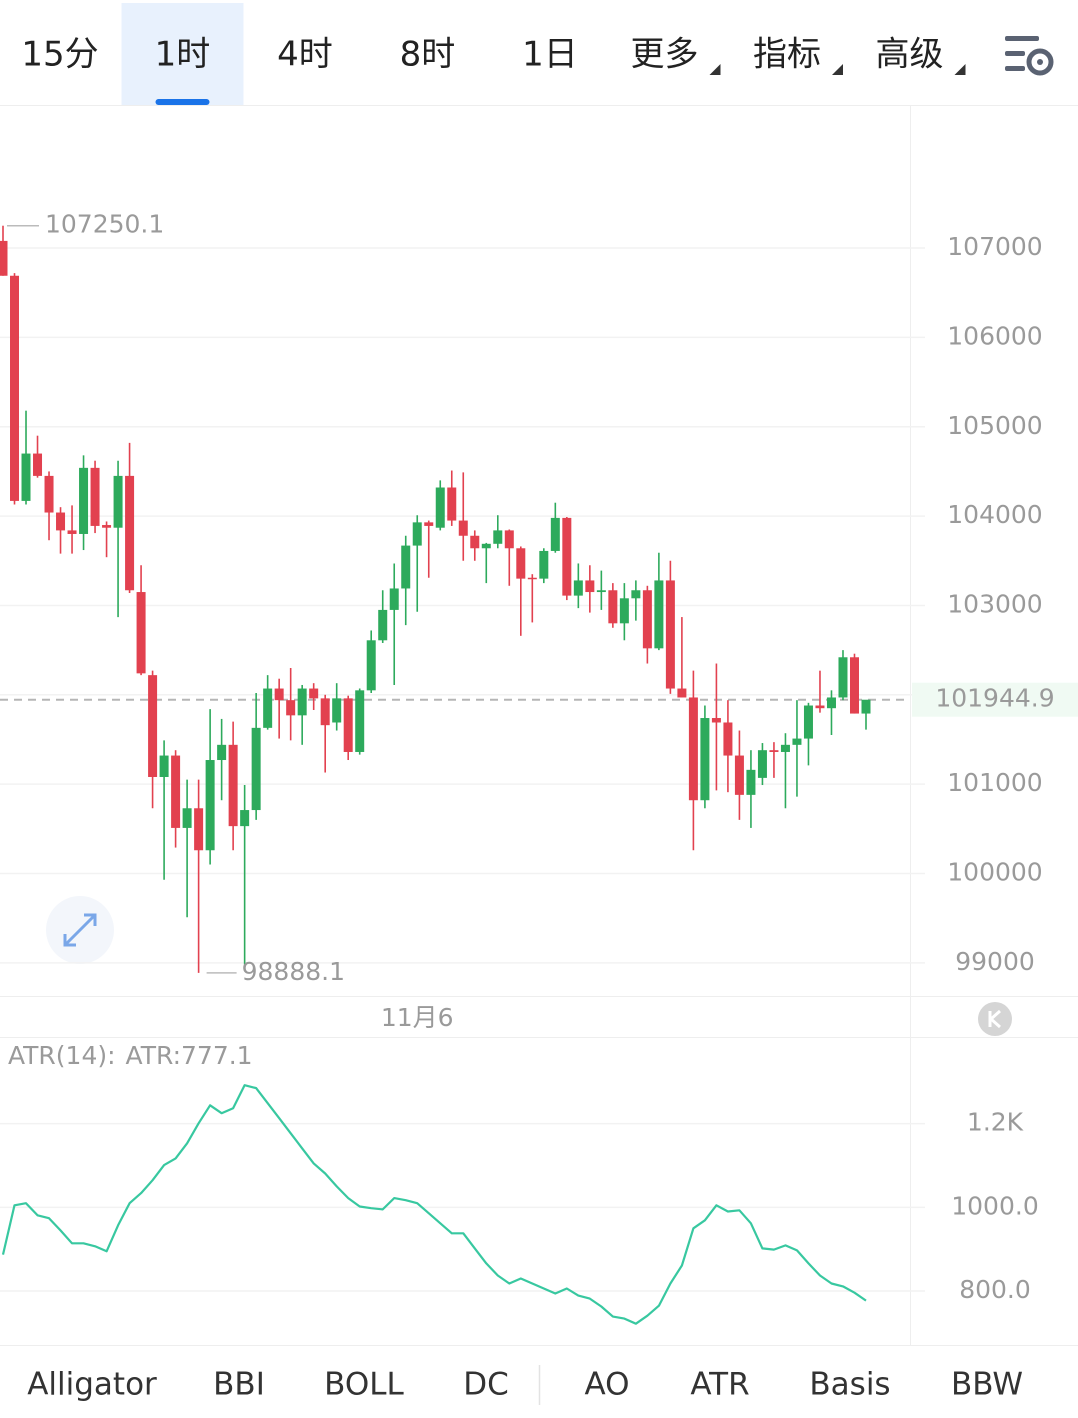  I want to click on k-button, so click(995, 1019).